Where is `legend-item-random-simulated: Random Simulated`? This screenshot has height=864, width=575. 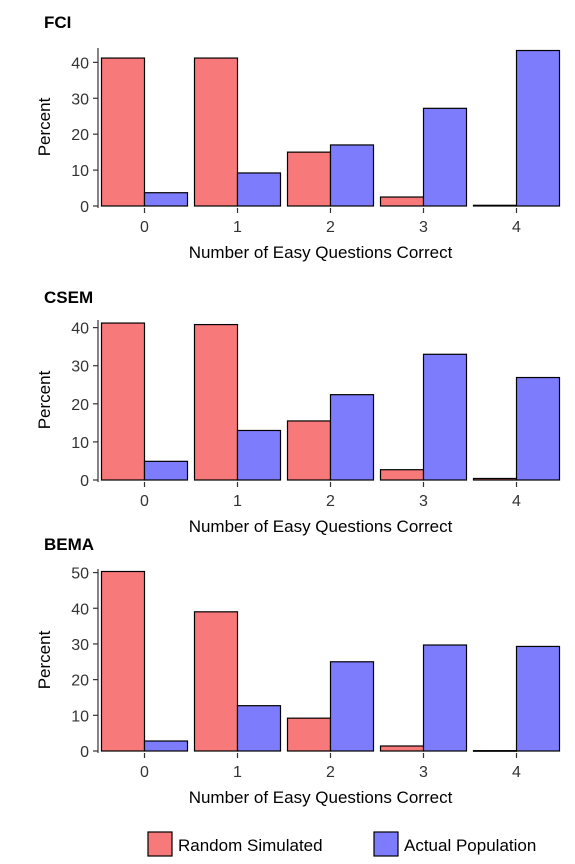 legend-item-random-simulated: Random Simulated is located at coordinates (235, 844).